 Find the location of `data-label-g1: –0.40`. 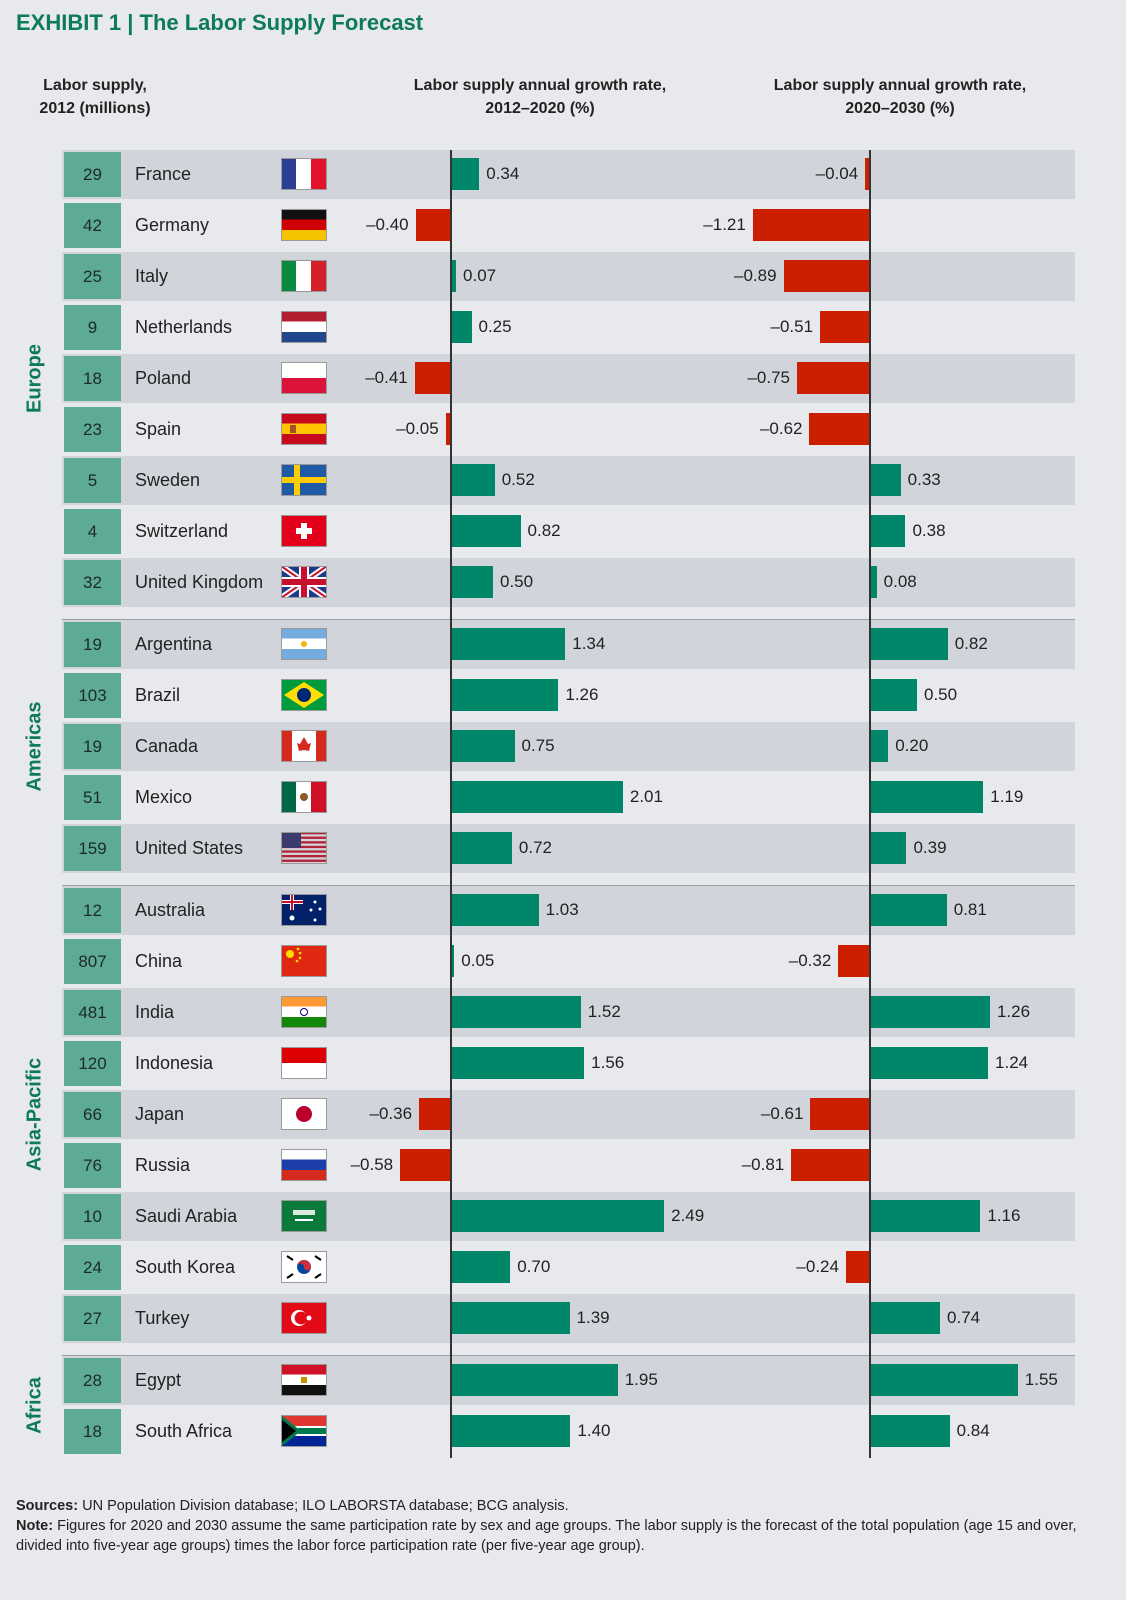

data-label-g1: –0.40 is located at coordinates (387, 224).